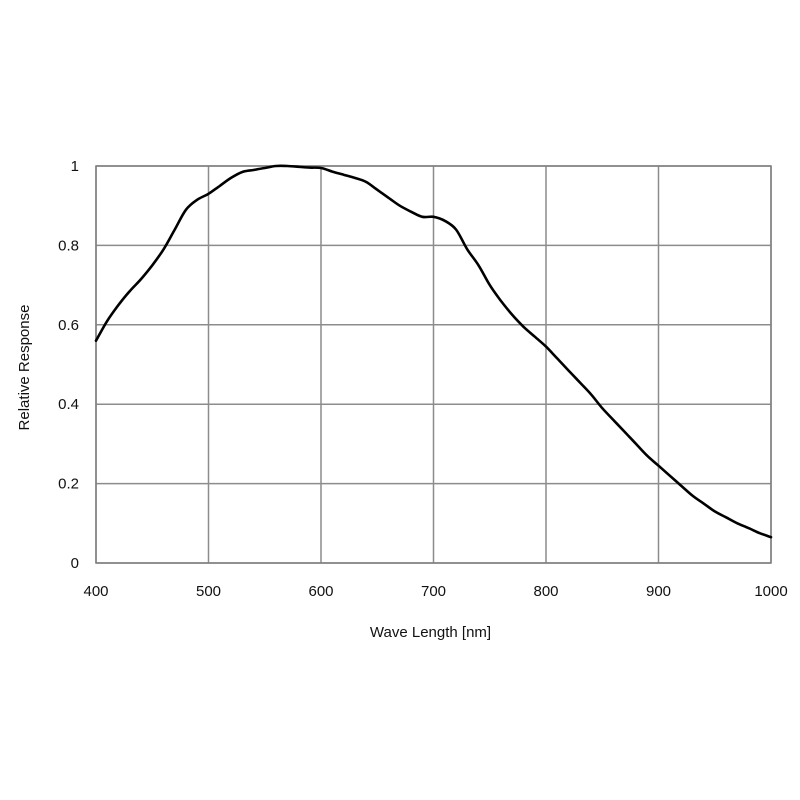 The width and height of the screenshot is (800, 800). What do you see at coordinates (68, 365) in the screenshot?
I see `y-tick-labels: 0 0.2 0.4 0.6 0.8 1` at bounding box center [68, 365].